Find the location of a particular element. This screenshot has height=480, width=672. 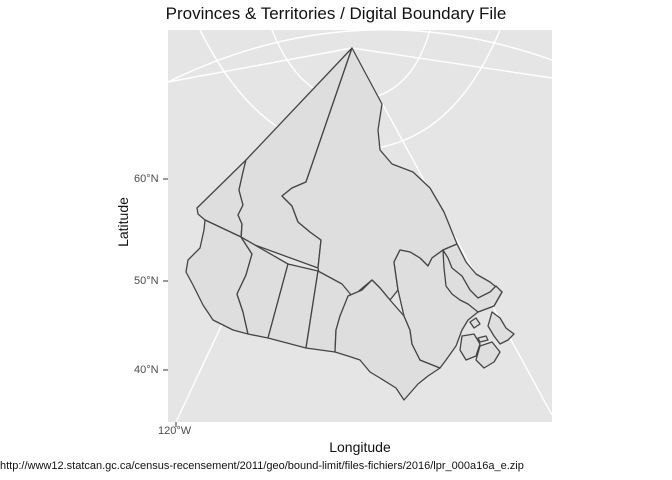

region-new-brunswick is located at coordinates (470, 347).